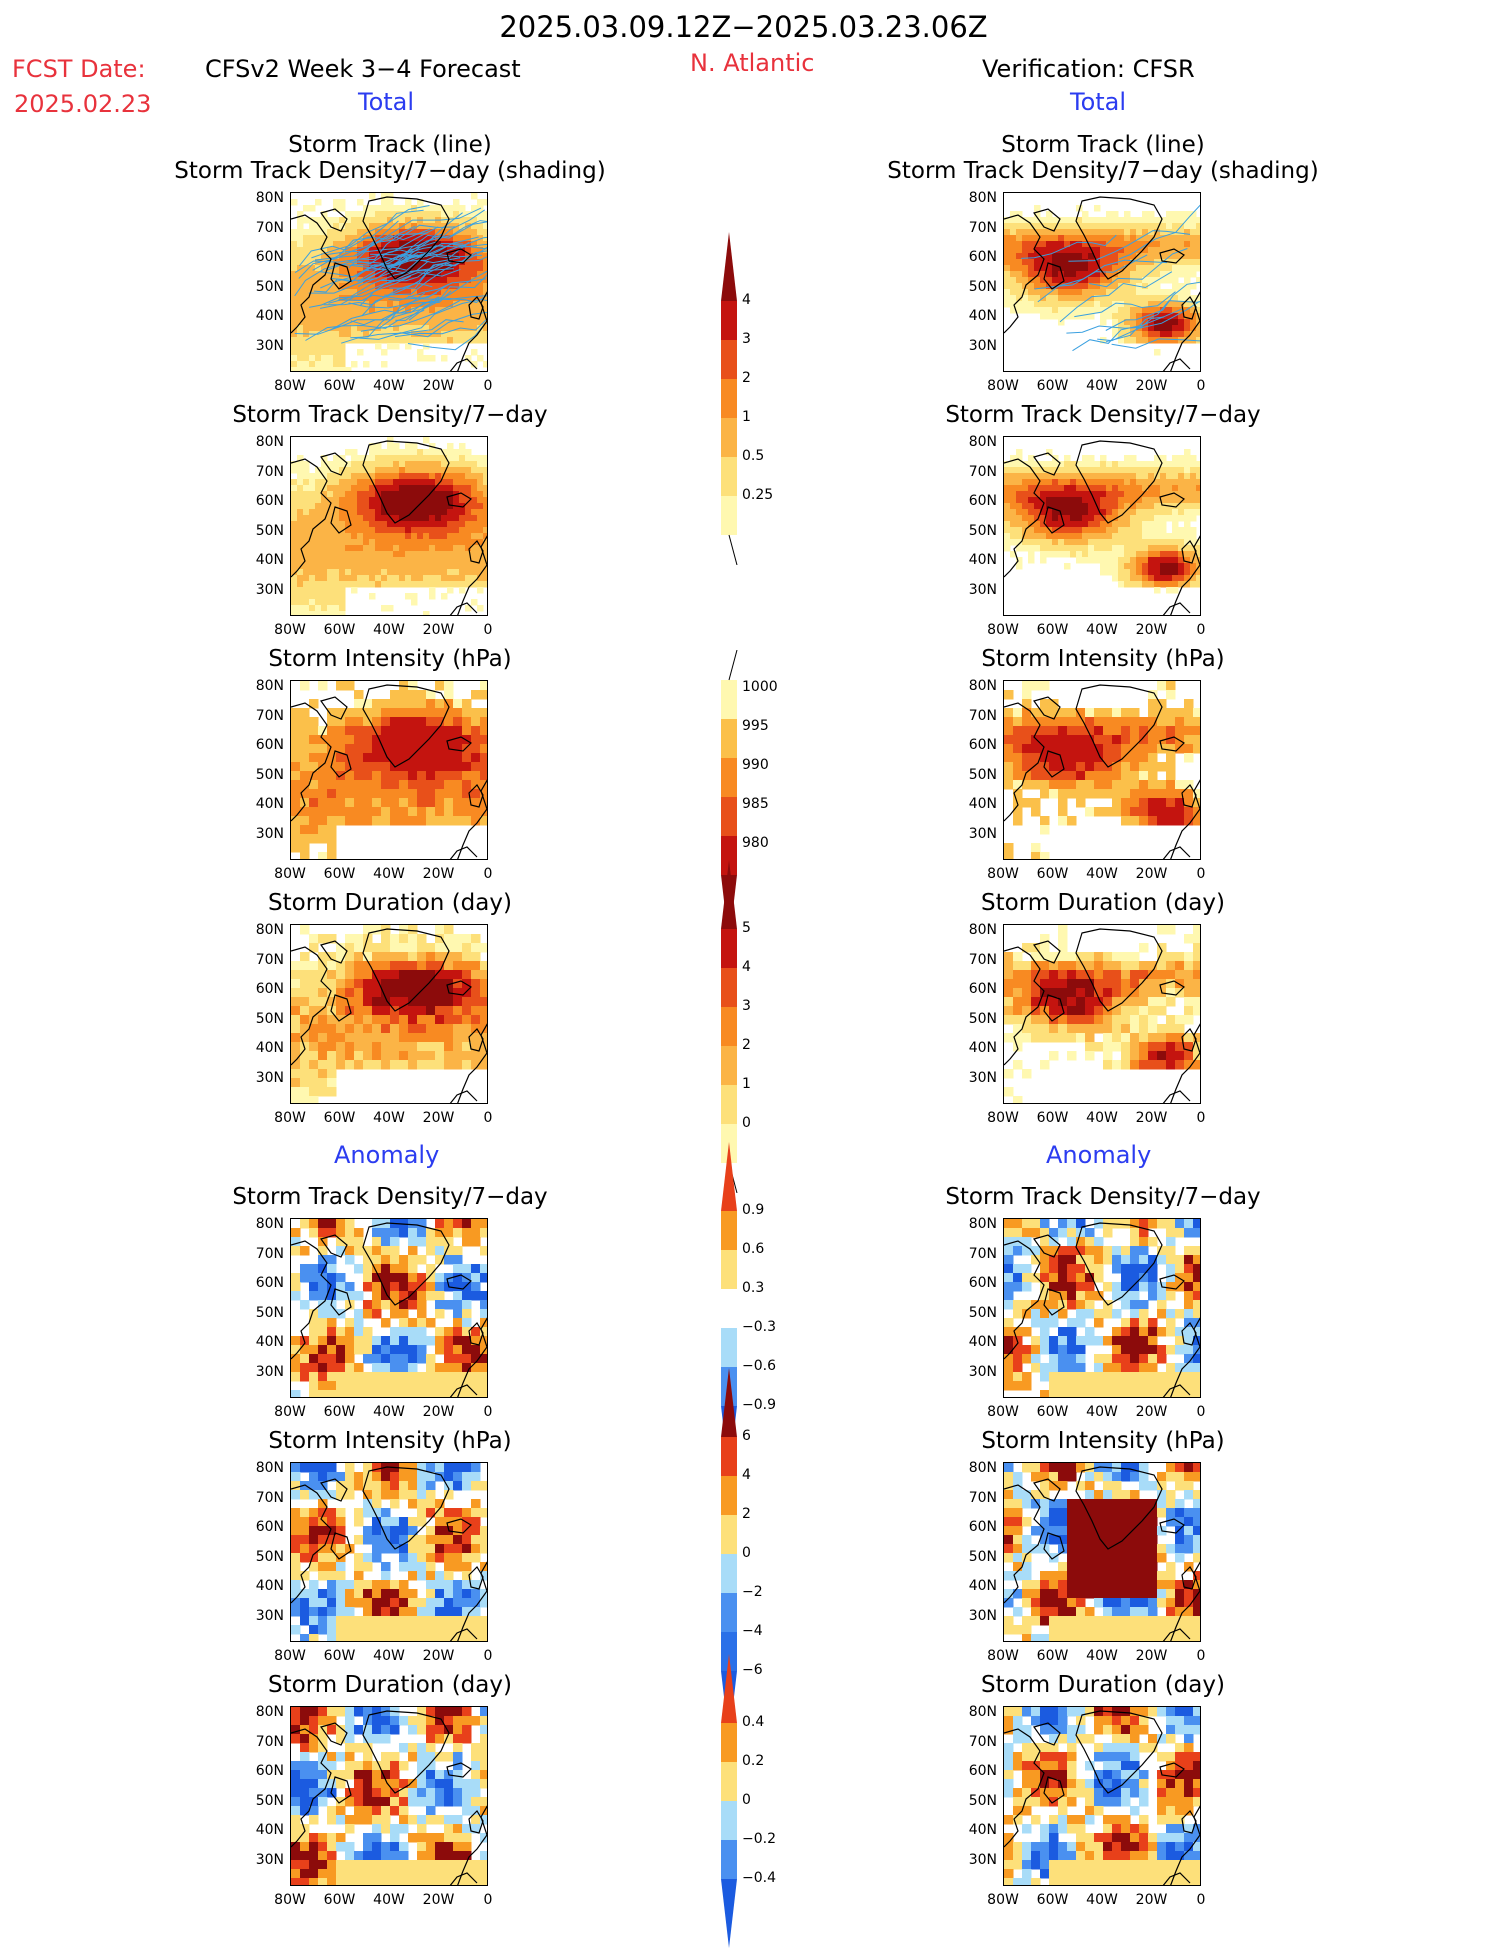 Image resolution: width=1487 pixels, height=1948 pixels. Describe the element at coordinates (389, 630) in the screenshot. I see `lon-tick: 40W` at that location.